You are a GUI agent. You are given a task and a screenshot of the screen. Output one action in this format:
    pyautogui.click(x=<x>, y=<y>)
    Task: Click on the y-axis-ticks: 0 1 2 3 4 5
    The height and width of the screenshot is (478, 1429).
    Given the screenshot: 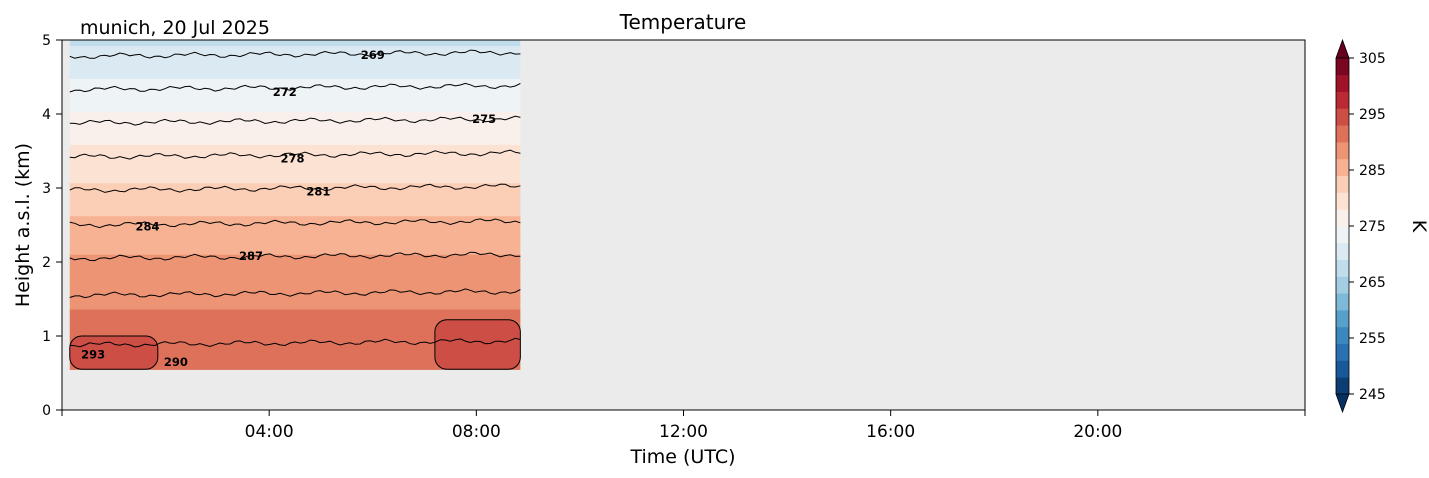 What is the action you would take?
    pyautogui.click(x=52, y=226)
    